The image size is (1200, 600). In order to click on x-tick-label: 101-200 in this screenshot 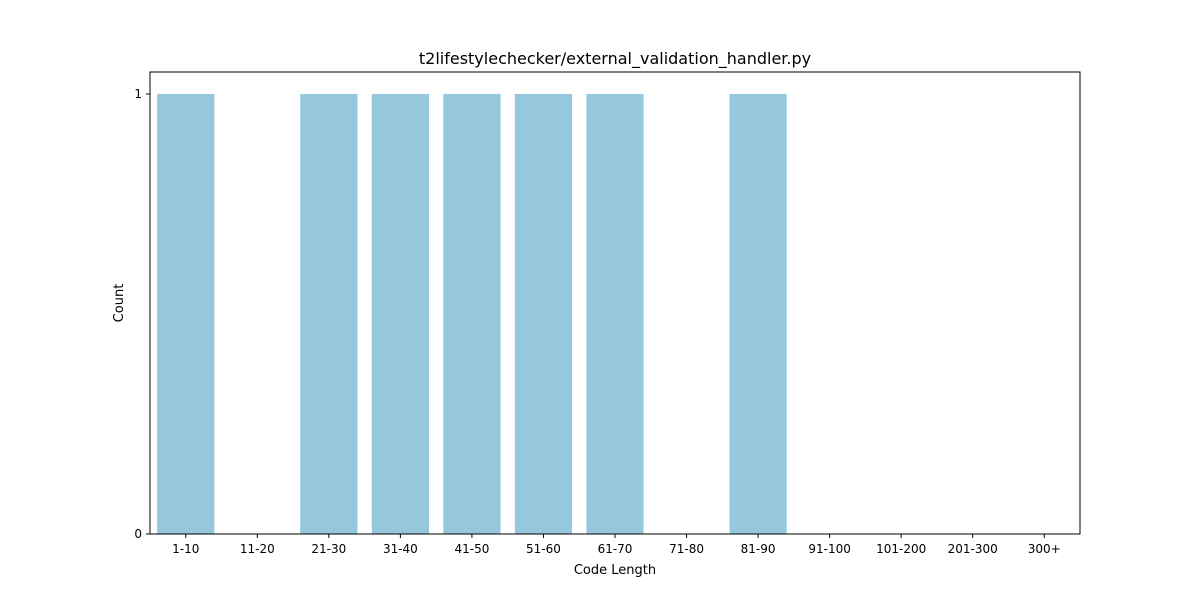, I will do `click(901, 549)`.